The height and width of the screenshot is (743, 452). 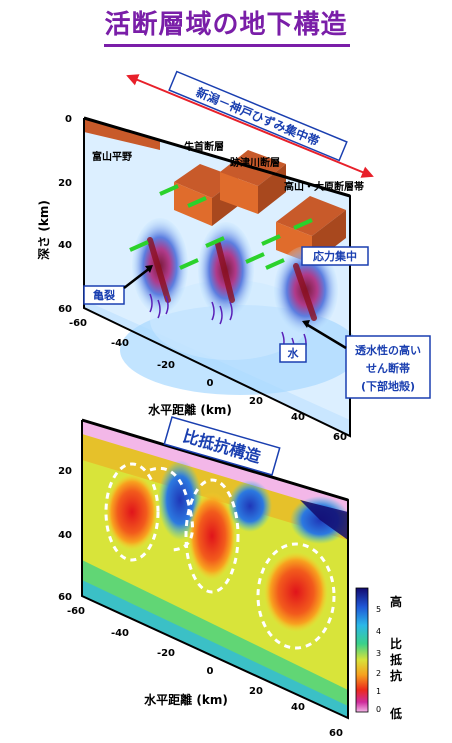 I want to click on box-shear-zone: 透水性の高い せん断帯 (下部地殻), so click(x=366, y=359).